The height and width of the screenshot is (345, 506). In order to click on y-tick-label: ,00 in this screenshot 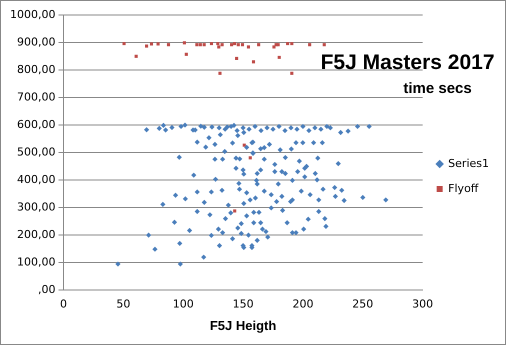, I will do `click(47, 289)`.